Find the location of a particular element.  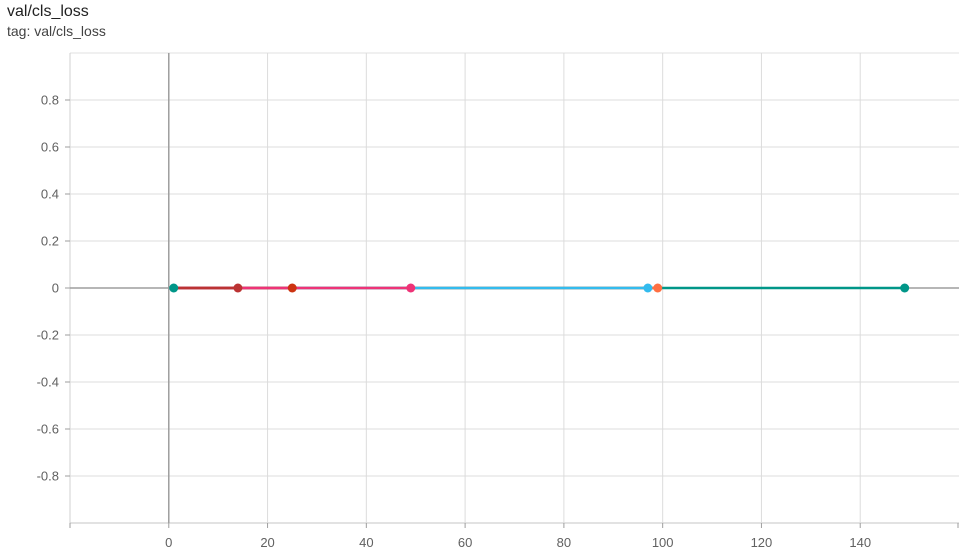

x-tick-label: 60 is located at coordinates (465, 542).